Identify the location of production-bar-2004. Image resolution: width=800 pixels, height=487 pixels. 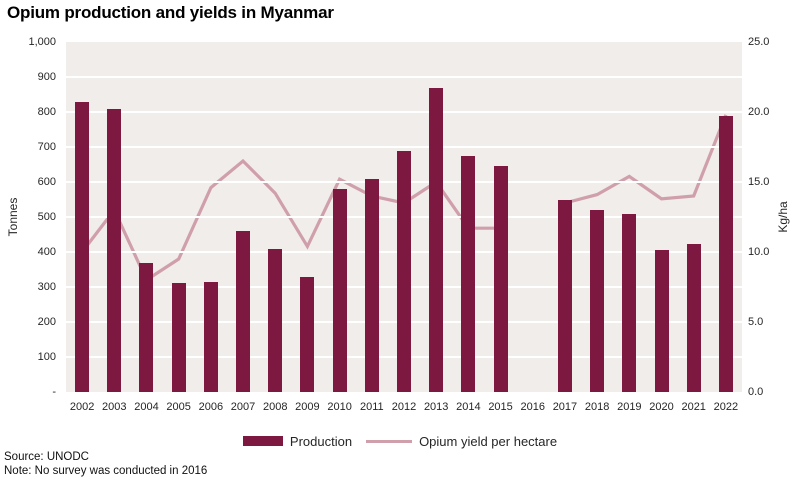
(146, 327).